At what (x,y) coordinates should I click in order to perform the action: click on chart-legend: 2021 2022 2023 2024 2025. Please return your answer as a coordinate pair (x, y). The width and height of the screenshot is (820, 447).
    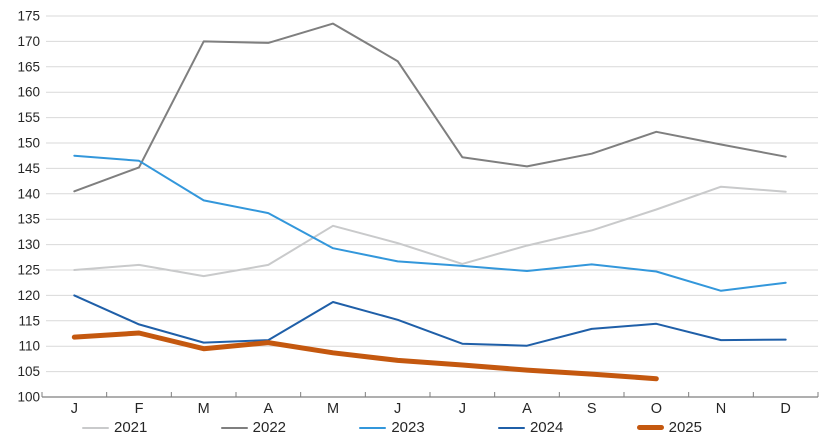
    Looking at the image, I should click on (392, 427).